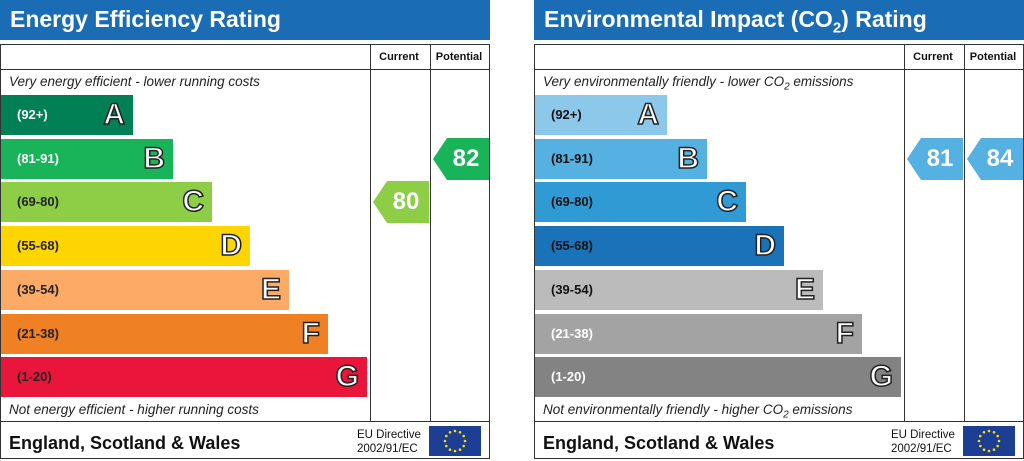 This screenshot has height=461, width=1024. Describe the element at coordinates (735, 21) in the screenshot. I see `environmental-title: Environmental Impact (CO2) Rating` at that location.